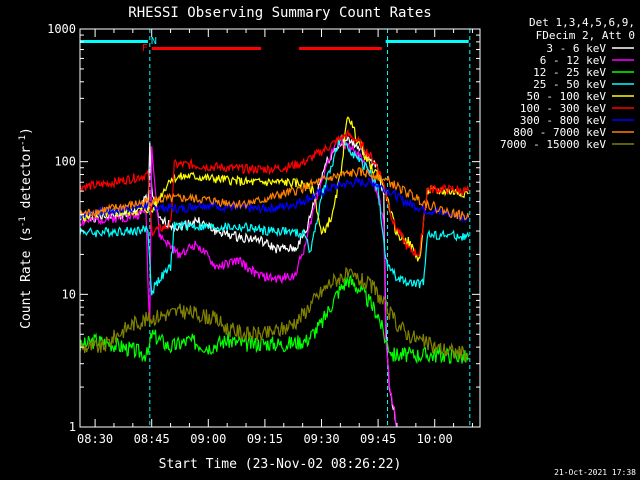 This screenshot has width=640, height=480. I want to click on legend-entry-label: 12 - 25 keV, so click(569, 72).